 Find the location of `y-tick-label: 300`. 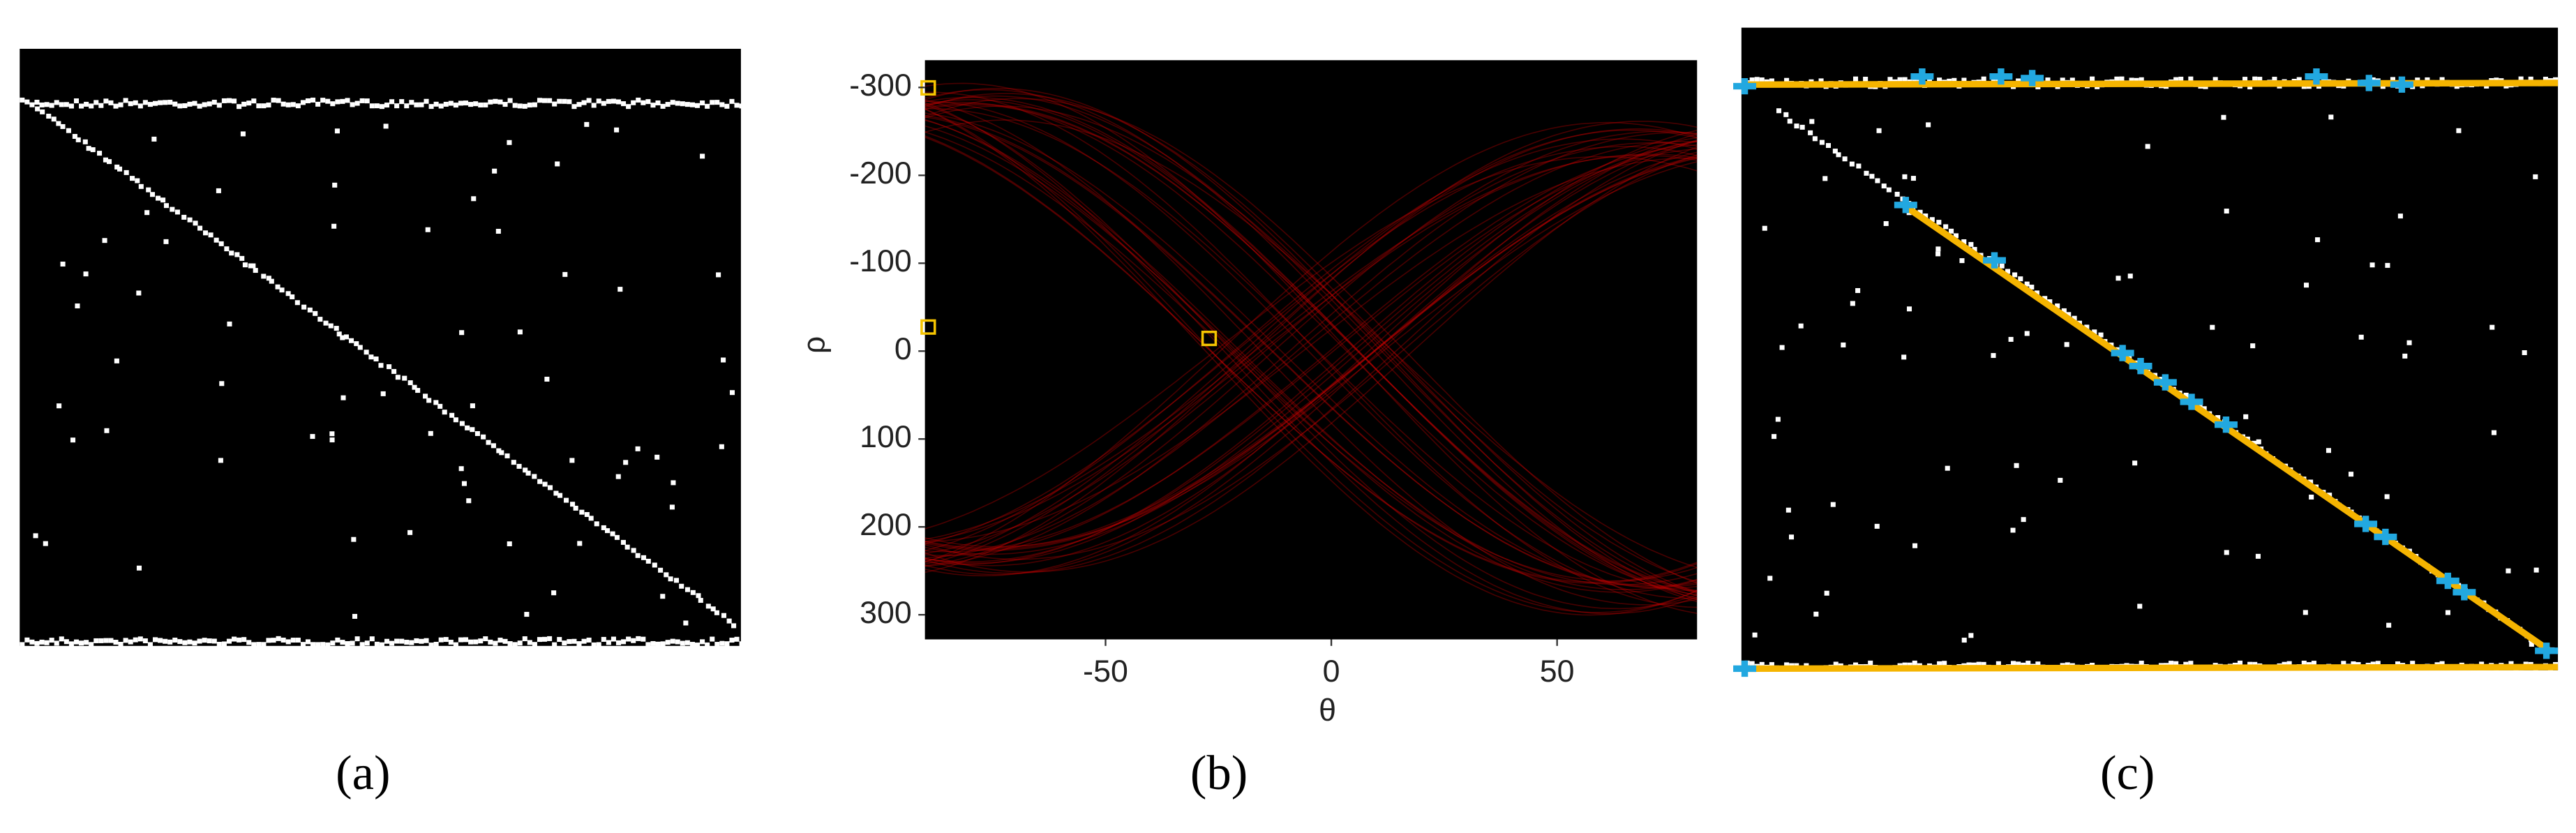

y-tick-label: 300 is located at coordinates (886, 613).